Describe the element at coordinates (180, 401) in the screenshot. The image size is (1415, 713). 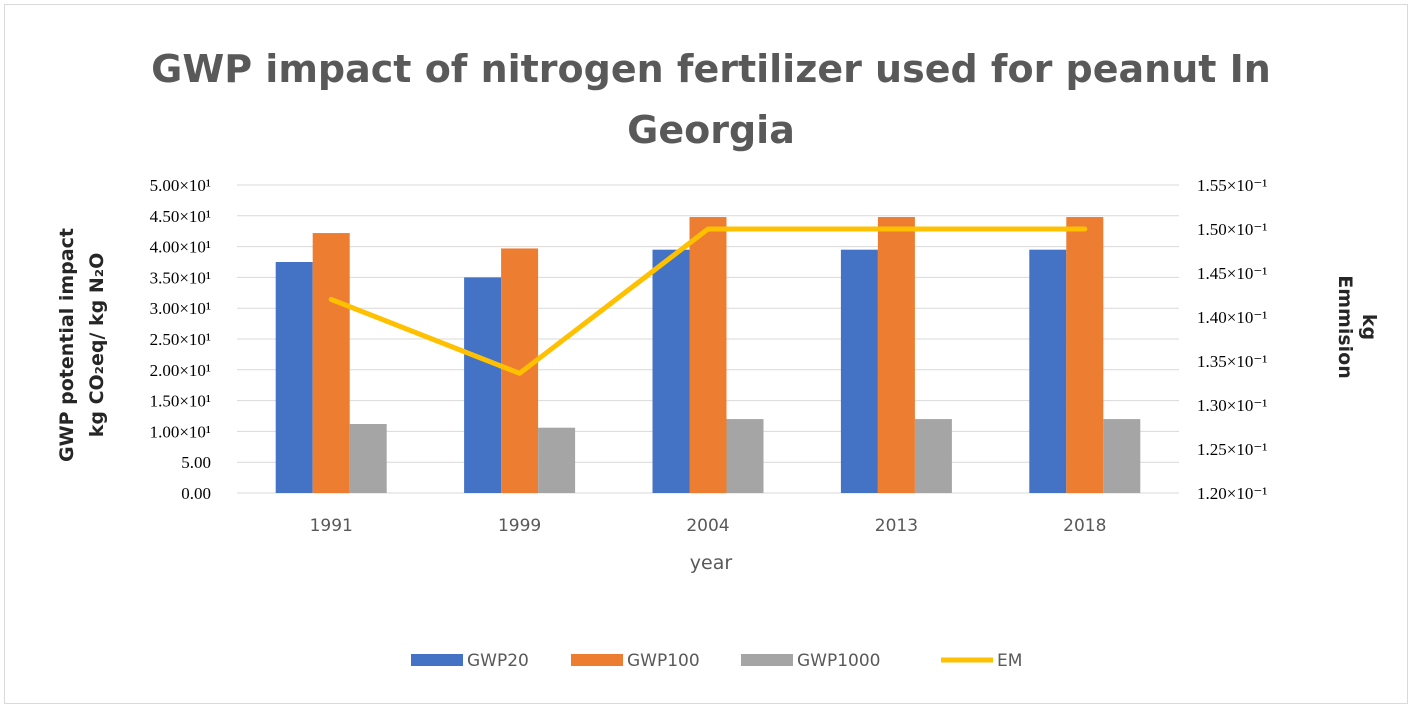
I see `left-tick-label: 1.50×10¹` at that location.